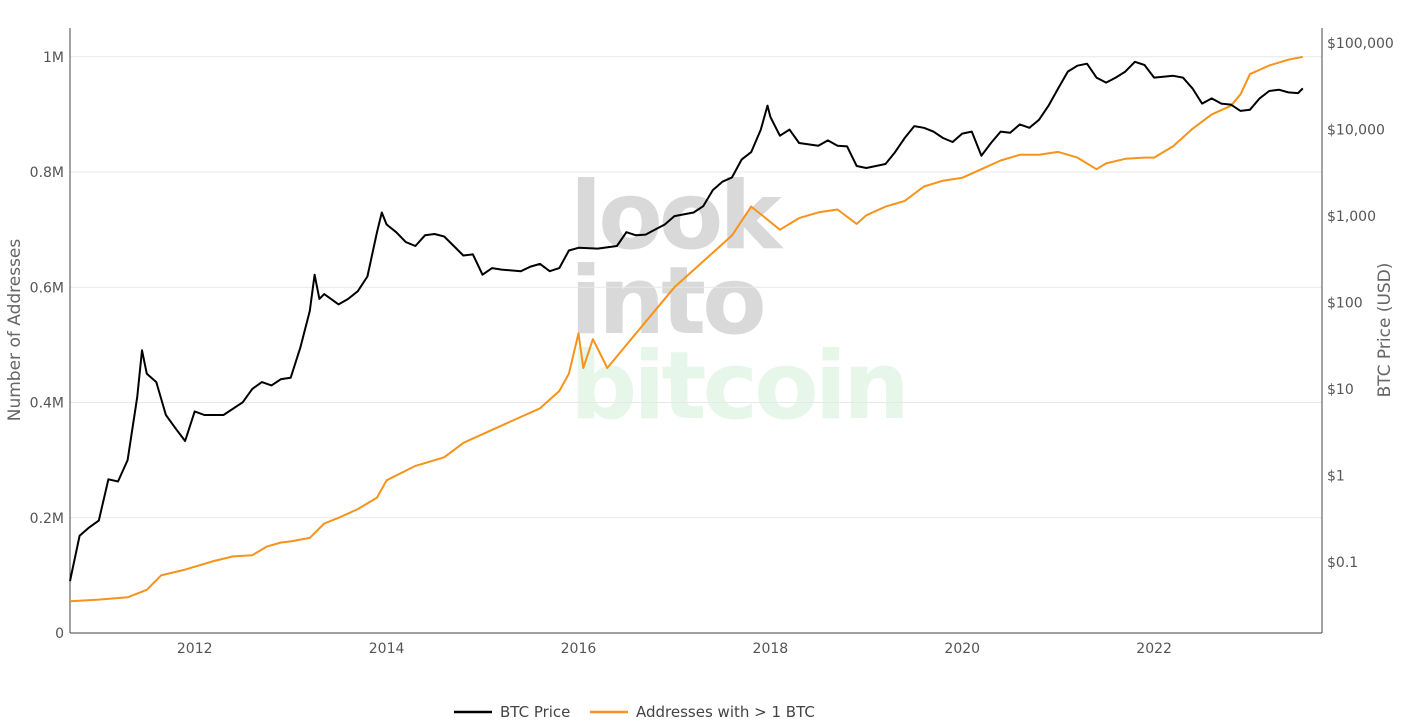  Describe the element at coordinates (666, 301) in the screenshot. I see `watermark-line-2: into` at that location.